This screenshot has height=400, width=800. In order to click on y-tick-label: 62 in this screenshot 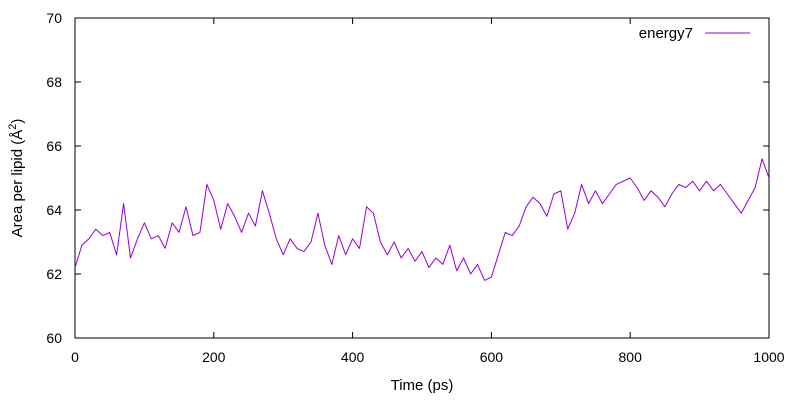, I will do `click(54, 274)`.